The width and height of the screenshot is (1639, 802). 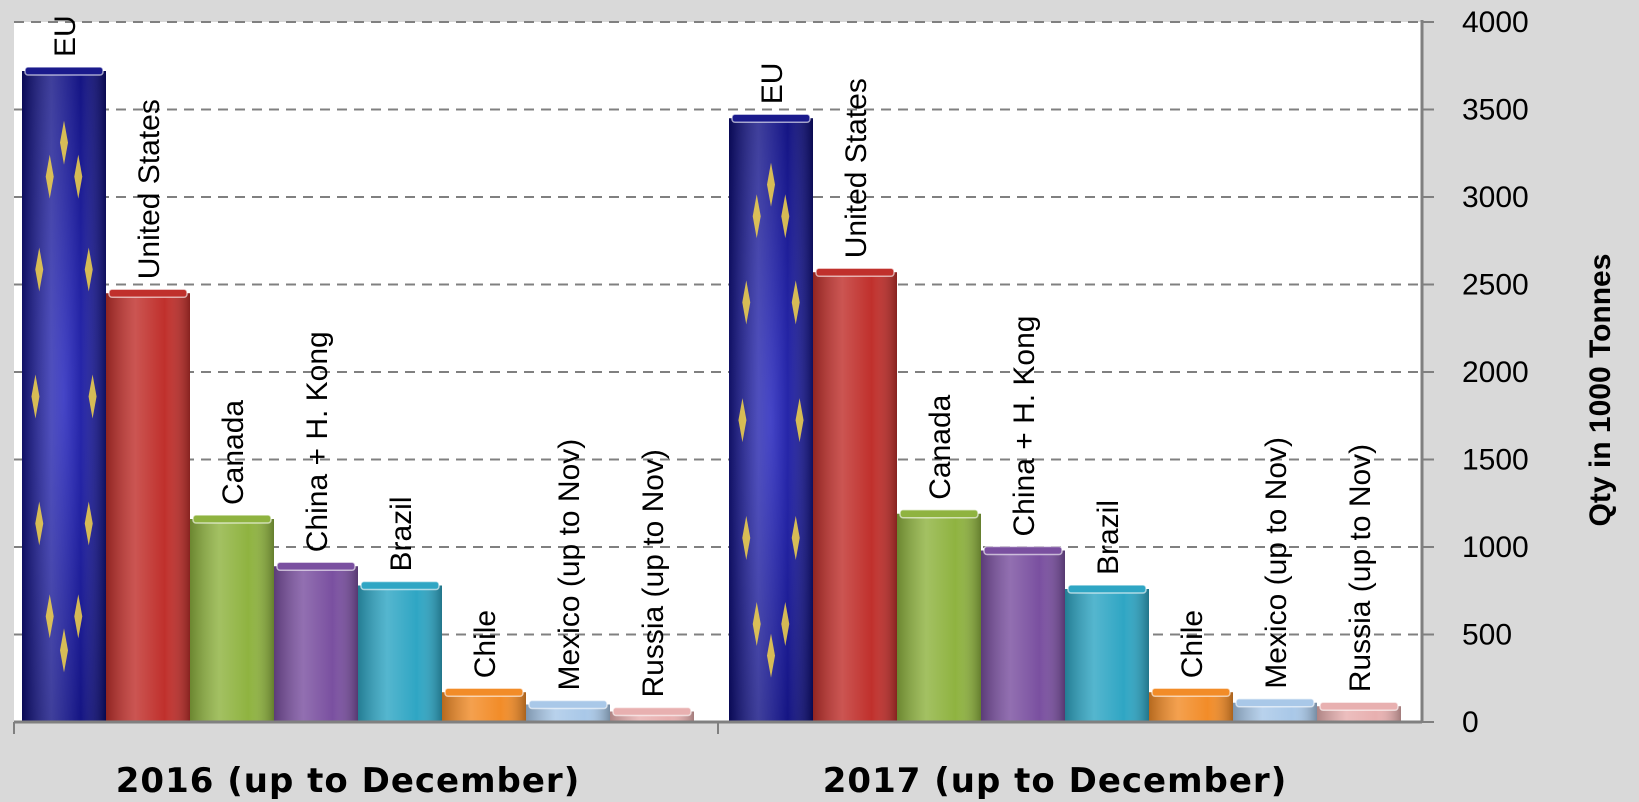 What do you see at coordinates (348, 781) in the screenshot?
I see `group-label: 2016 (up to December)` at bounding box center [348, 781].